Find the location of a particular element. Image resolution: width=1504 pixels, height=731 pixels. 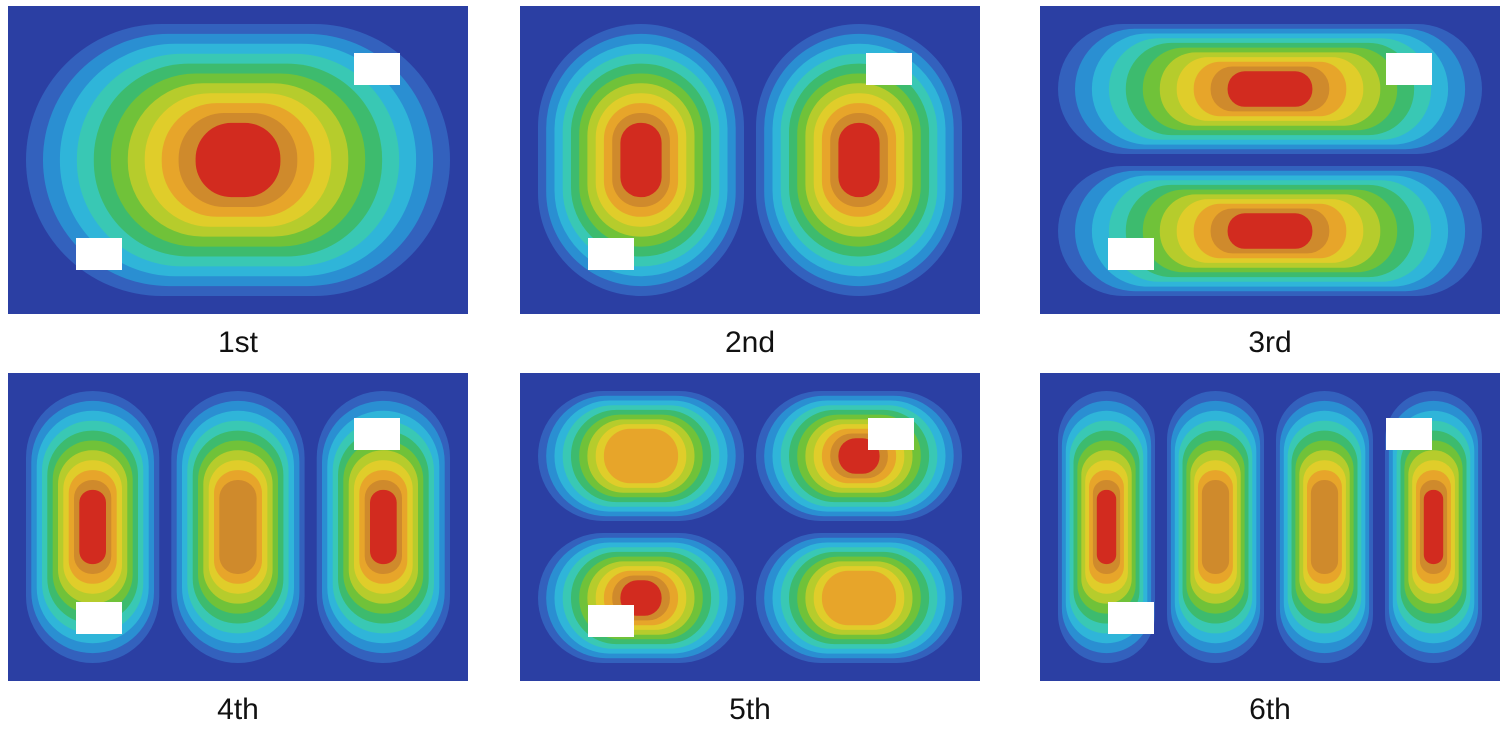

mode-label: 3rd is located at coordinates (1270, 342).